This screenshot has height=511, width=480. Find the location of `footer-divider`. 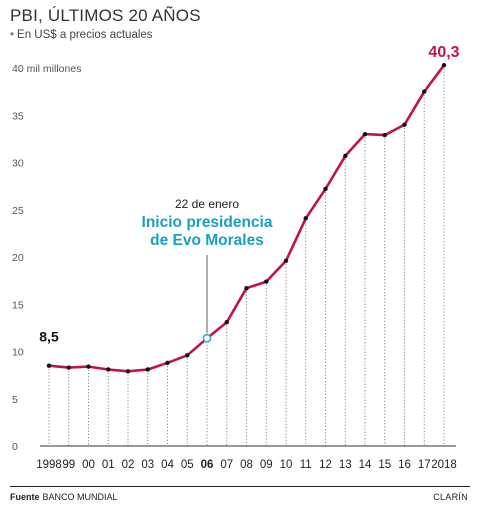

footer-divider is located at coordinates (240, 486).